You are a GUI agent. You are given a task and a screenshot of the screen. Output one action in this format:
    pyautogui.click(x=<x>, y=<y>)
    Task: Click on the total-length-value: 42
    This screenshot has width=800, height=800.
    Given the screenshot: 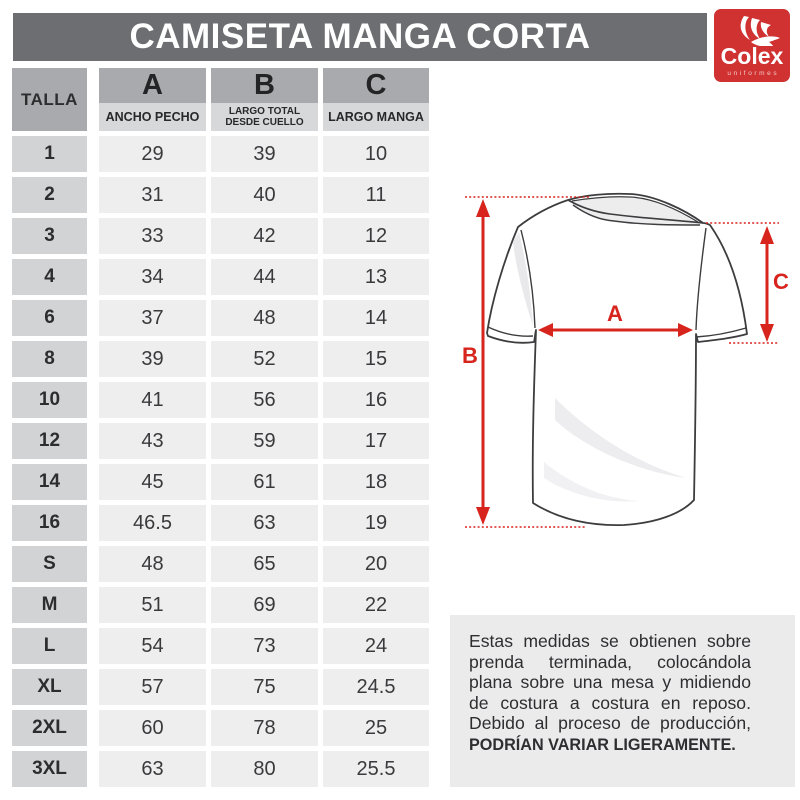 What is the action you would take?
    pyautogui.click(x=264, y=236)
    